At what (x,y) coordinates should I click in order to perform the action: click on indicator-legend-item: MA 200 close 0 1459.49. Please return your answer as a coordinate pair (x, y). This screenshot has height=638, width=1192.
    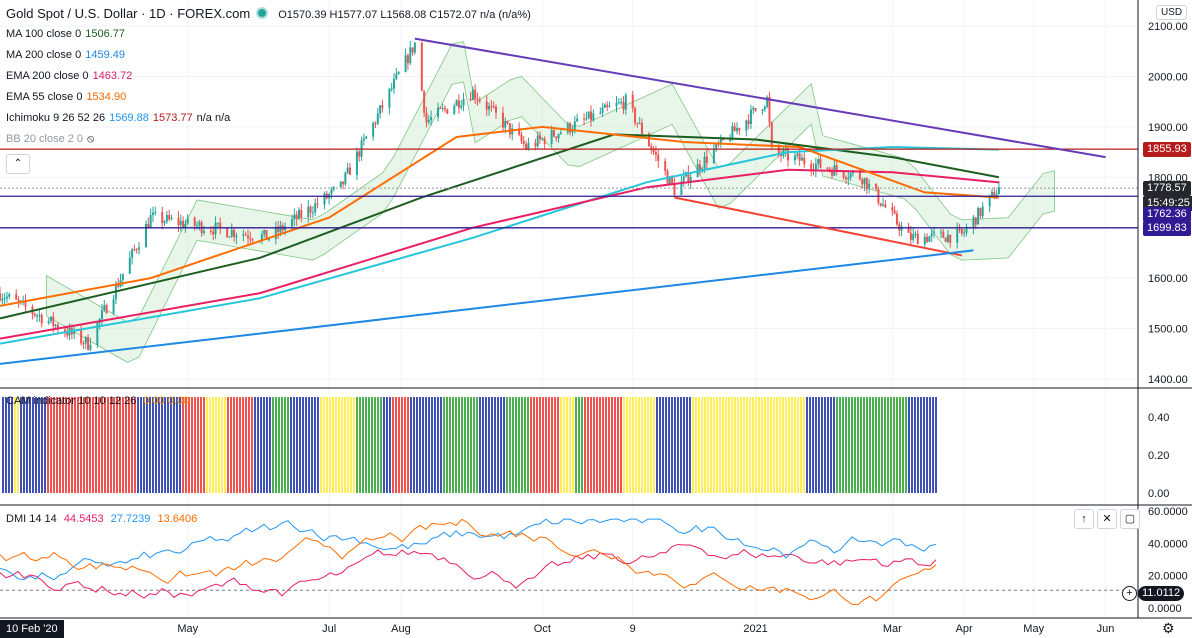
    Looking at the image, I should click on (65, 55).